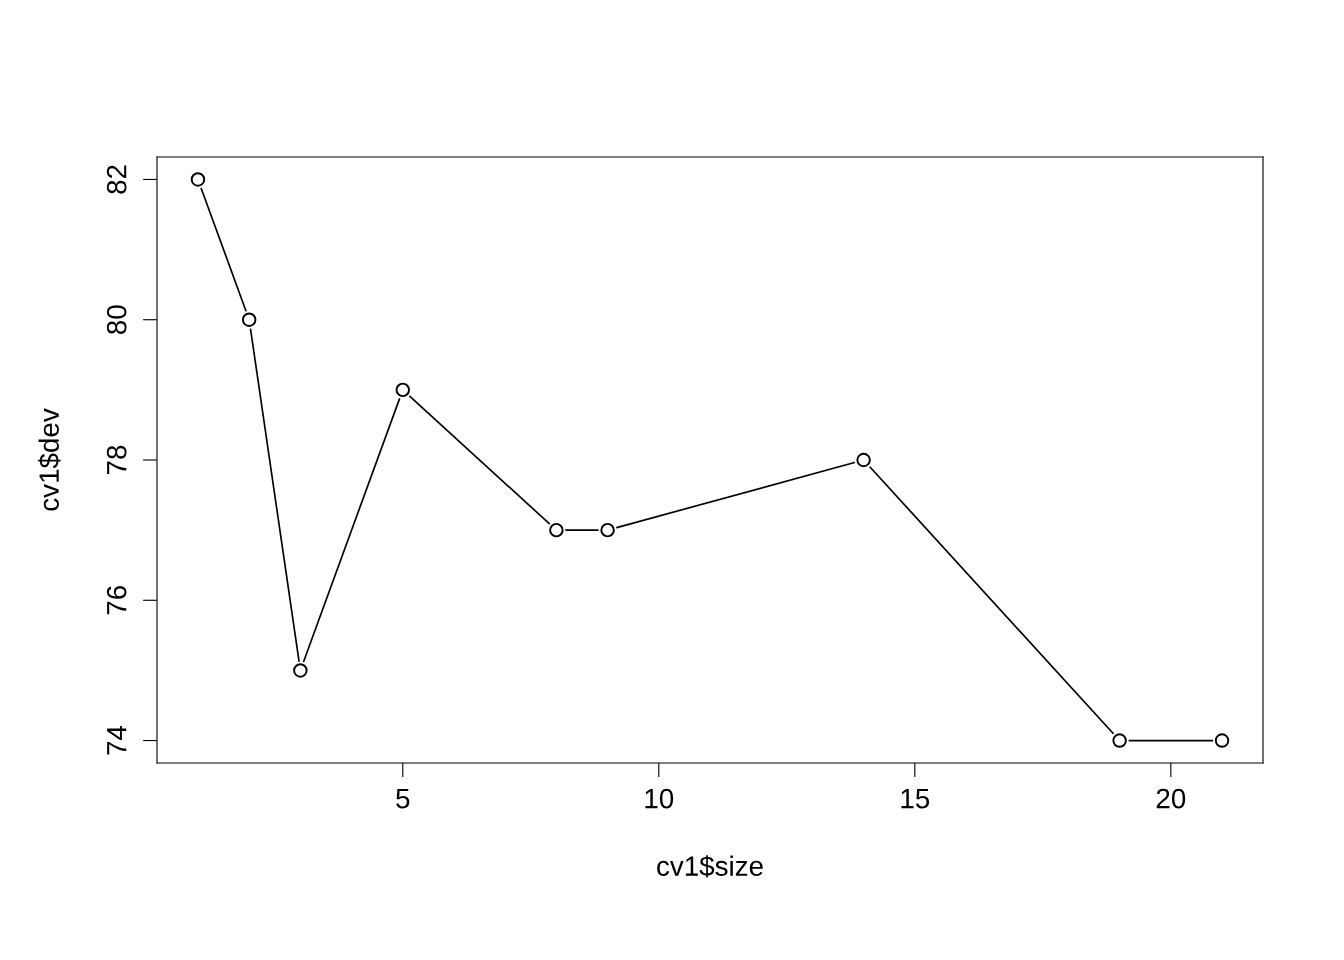 This screenshot has width=1344, height=960. Describe the element at coordinates (49, 459) in the screenshot. I see `y-axis-title: cv1$dev` at that location.